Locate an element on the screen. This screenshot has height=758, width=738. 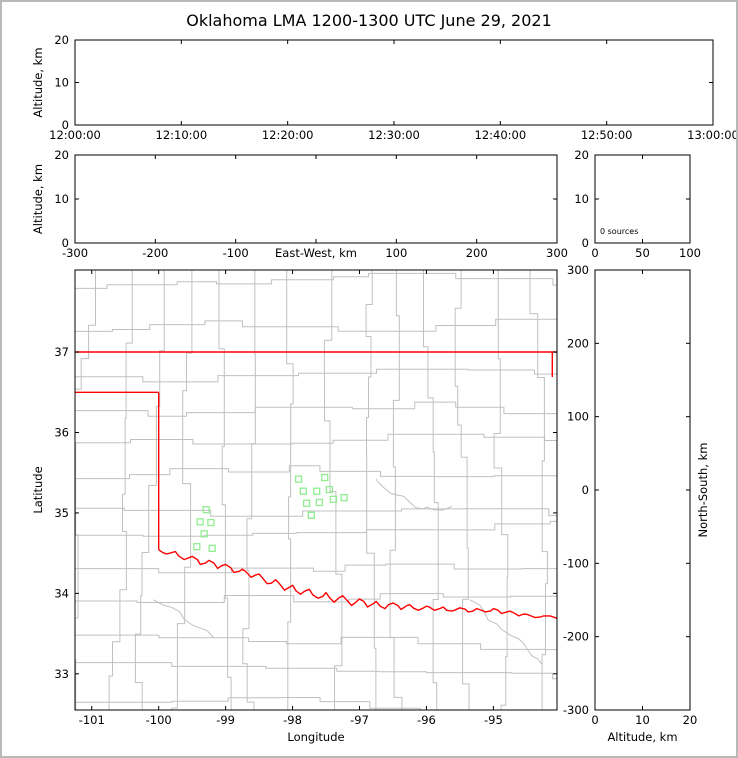
x-tick-label: -200 is located at coordinates (155, 253).